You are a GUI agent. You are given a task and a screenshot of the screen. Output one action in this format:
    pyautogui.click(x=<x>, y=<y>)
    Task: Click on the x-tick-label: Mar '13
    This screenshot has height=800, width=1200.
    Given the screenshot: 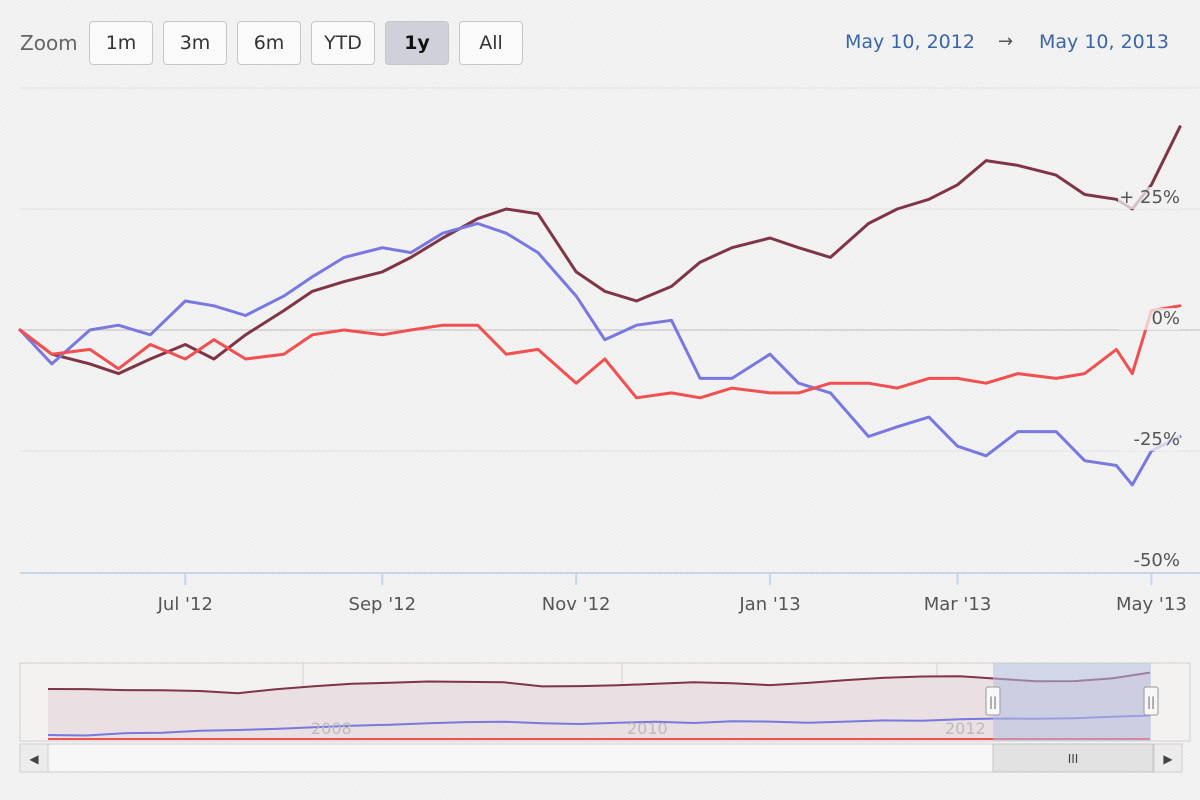 What is the action you would take?
    pyautogui.click(x=958, y=604)
    